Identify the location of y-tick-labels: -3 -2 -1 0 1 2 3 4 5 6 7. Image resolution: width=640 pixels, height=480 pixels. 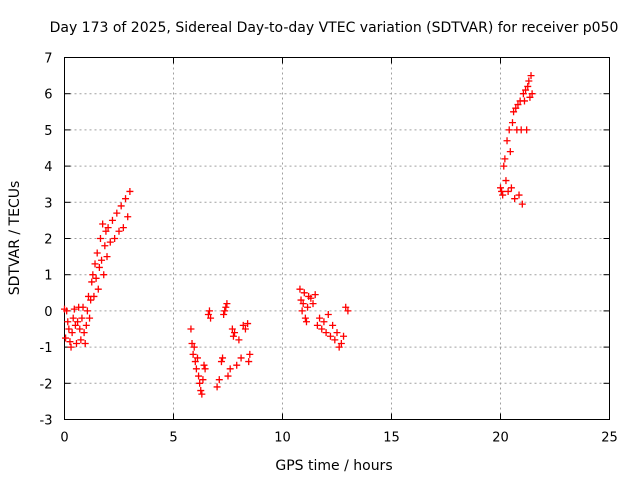
(46, 240).